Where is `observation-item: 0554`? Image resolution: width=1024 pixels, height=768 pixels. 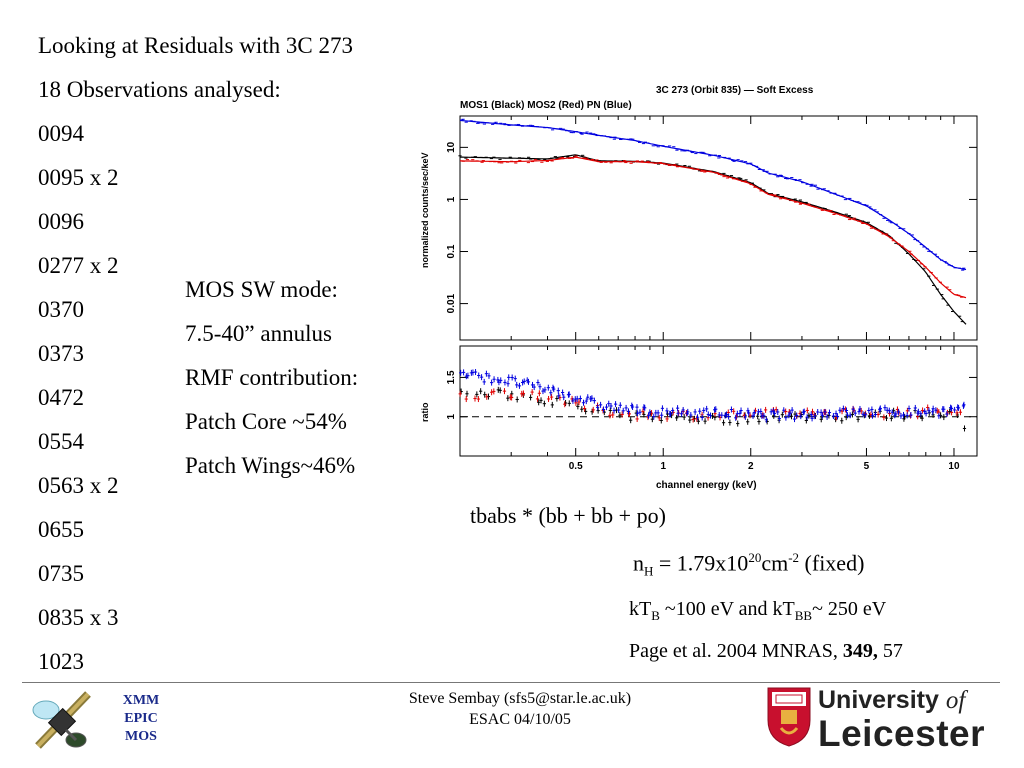 observation-item: 0554 is located at coordinates (61, 441).